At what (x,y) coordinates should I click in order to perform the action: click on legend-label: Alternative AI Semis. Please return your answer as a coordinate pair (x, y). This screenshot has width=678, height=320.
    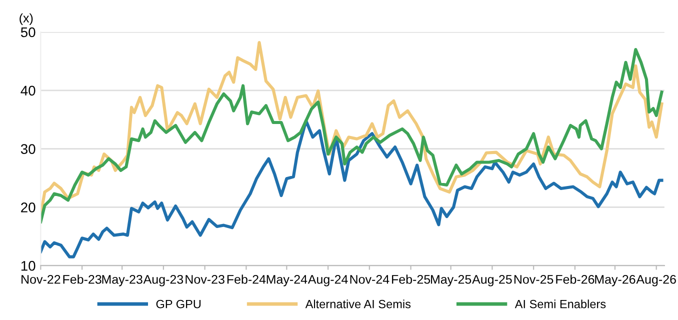
    Looking at the image, I should click on (358, 304).